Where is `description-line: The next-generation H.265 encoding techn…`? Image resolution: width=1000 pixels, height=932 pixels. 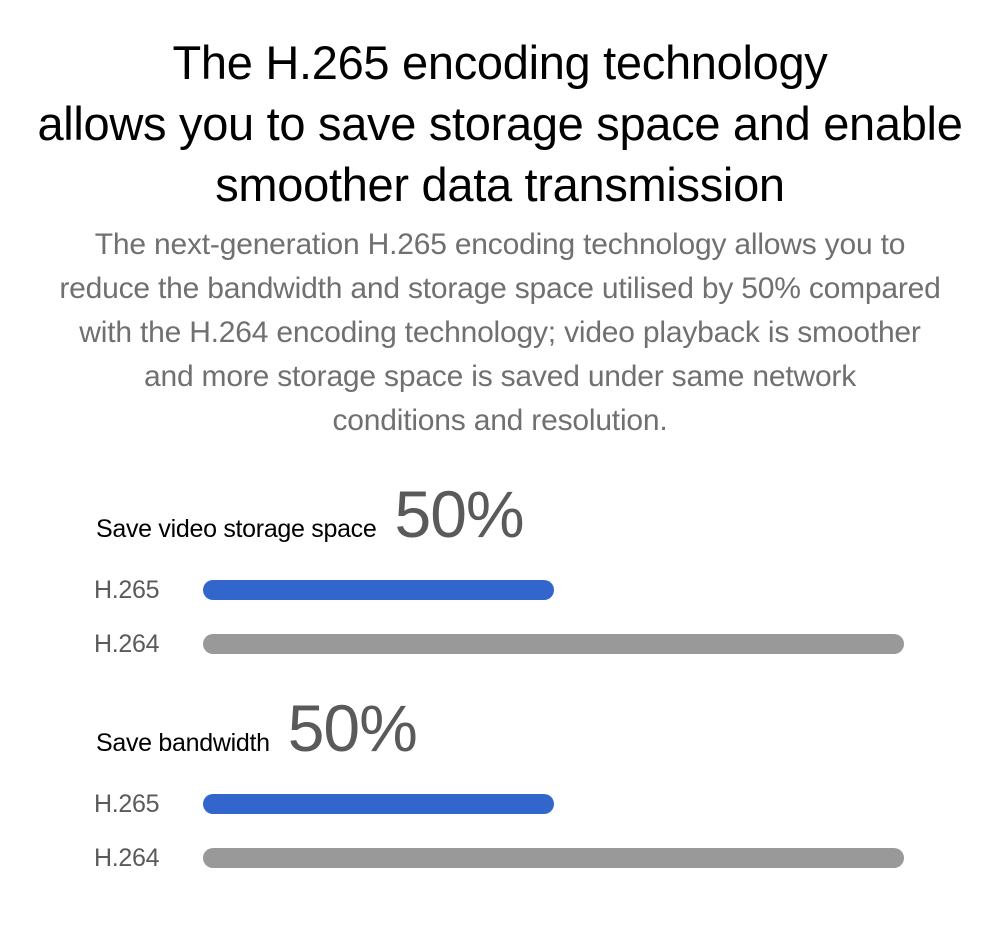 description-line: The next-generation H.265 encoding techn… is located at coordinates (500, 244).